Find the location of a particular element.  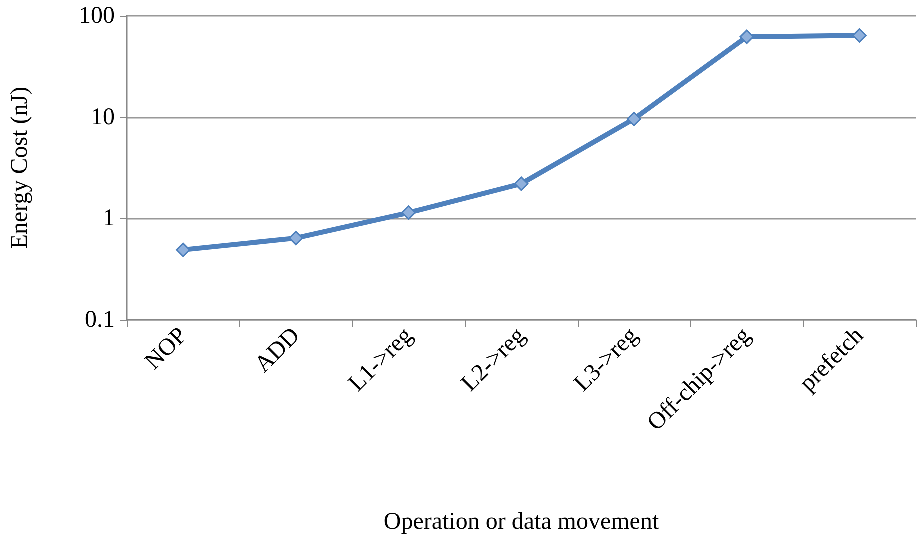

y-tick-label: 100 is located at coordinates (97, 16).